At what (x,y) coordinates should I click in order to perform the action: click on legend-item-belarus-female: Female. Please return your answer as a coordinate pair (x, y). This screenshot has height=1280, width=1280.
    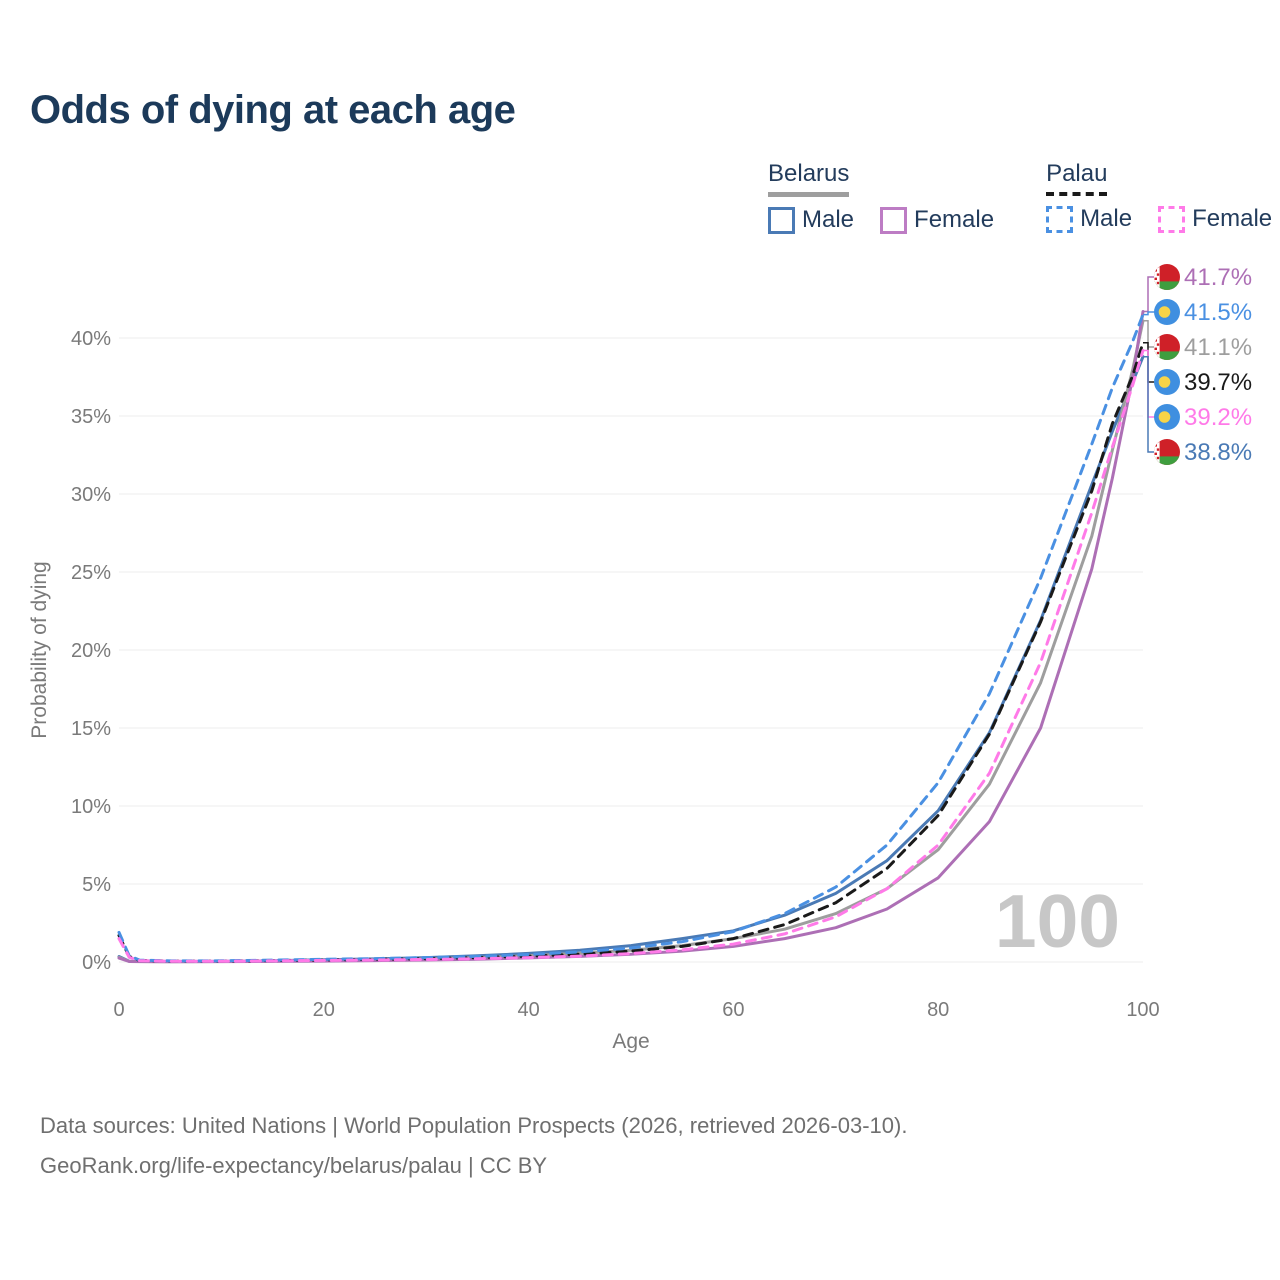
    Looking at the image, I should click on (937, 220).